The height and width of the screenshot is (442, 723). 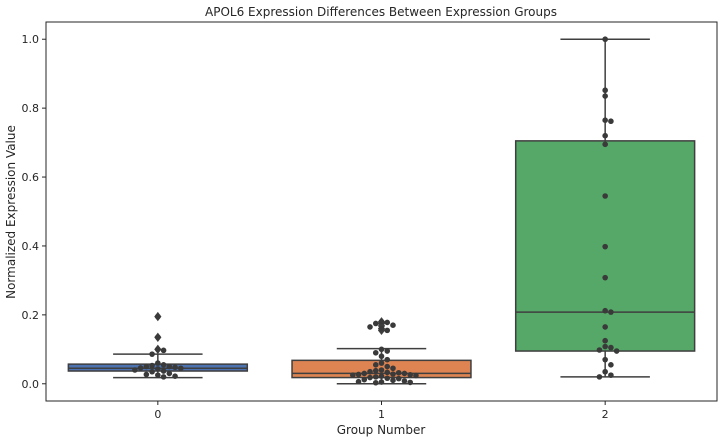 What do you see at coordinates (31, 315) in the screenshot?
I see `y-tick-label: 0.2` at bounding box center [31, 315].